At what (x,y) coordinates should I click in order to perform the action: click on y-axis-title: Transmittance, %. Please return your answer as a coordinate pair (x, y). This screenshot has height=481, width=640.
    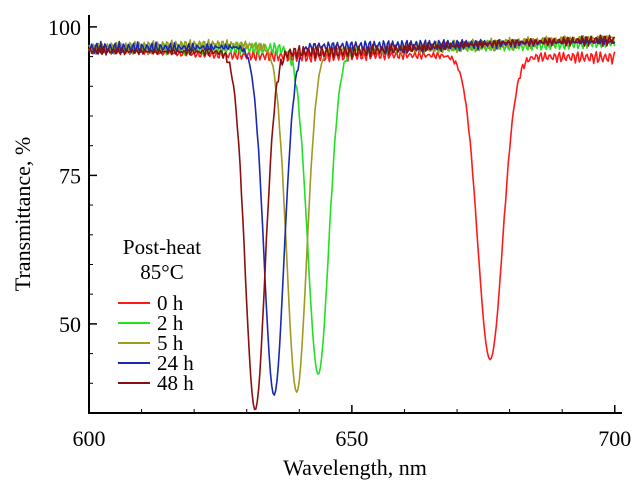
    Looking at the image, I should click on (22, 214).